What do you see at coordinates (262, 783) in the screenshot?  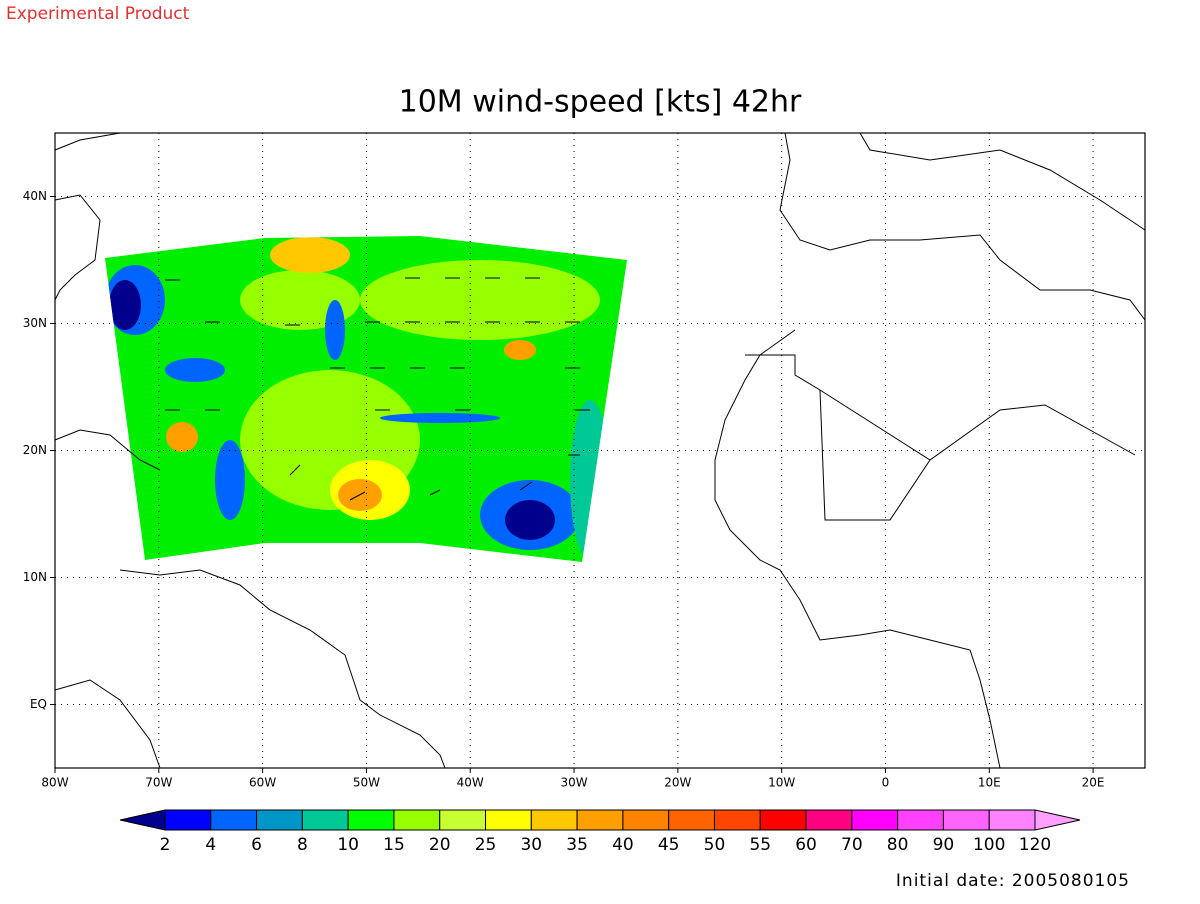 I see `x-tick-label: 60W` at bounding box center [262, 783].